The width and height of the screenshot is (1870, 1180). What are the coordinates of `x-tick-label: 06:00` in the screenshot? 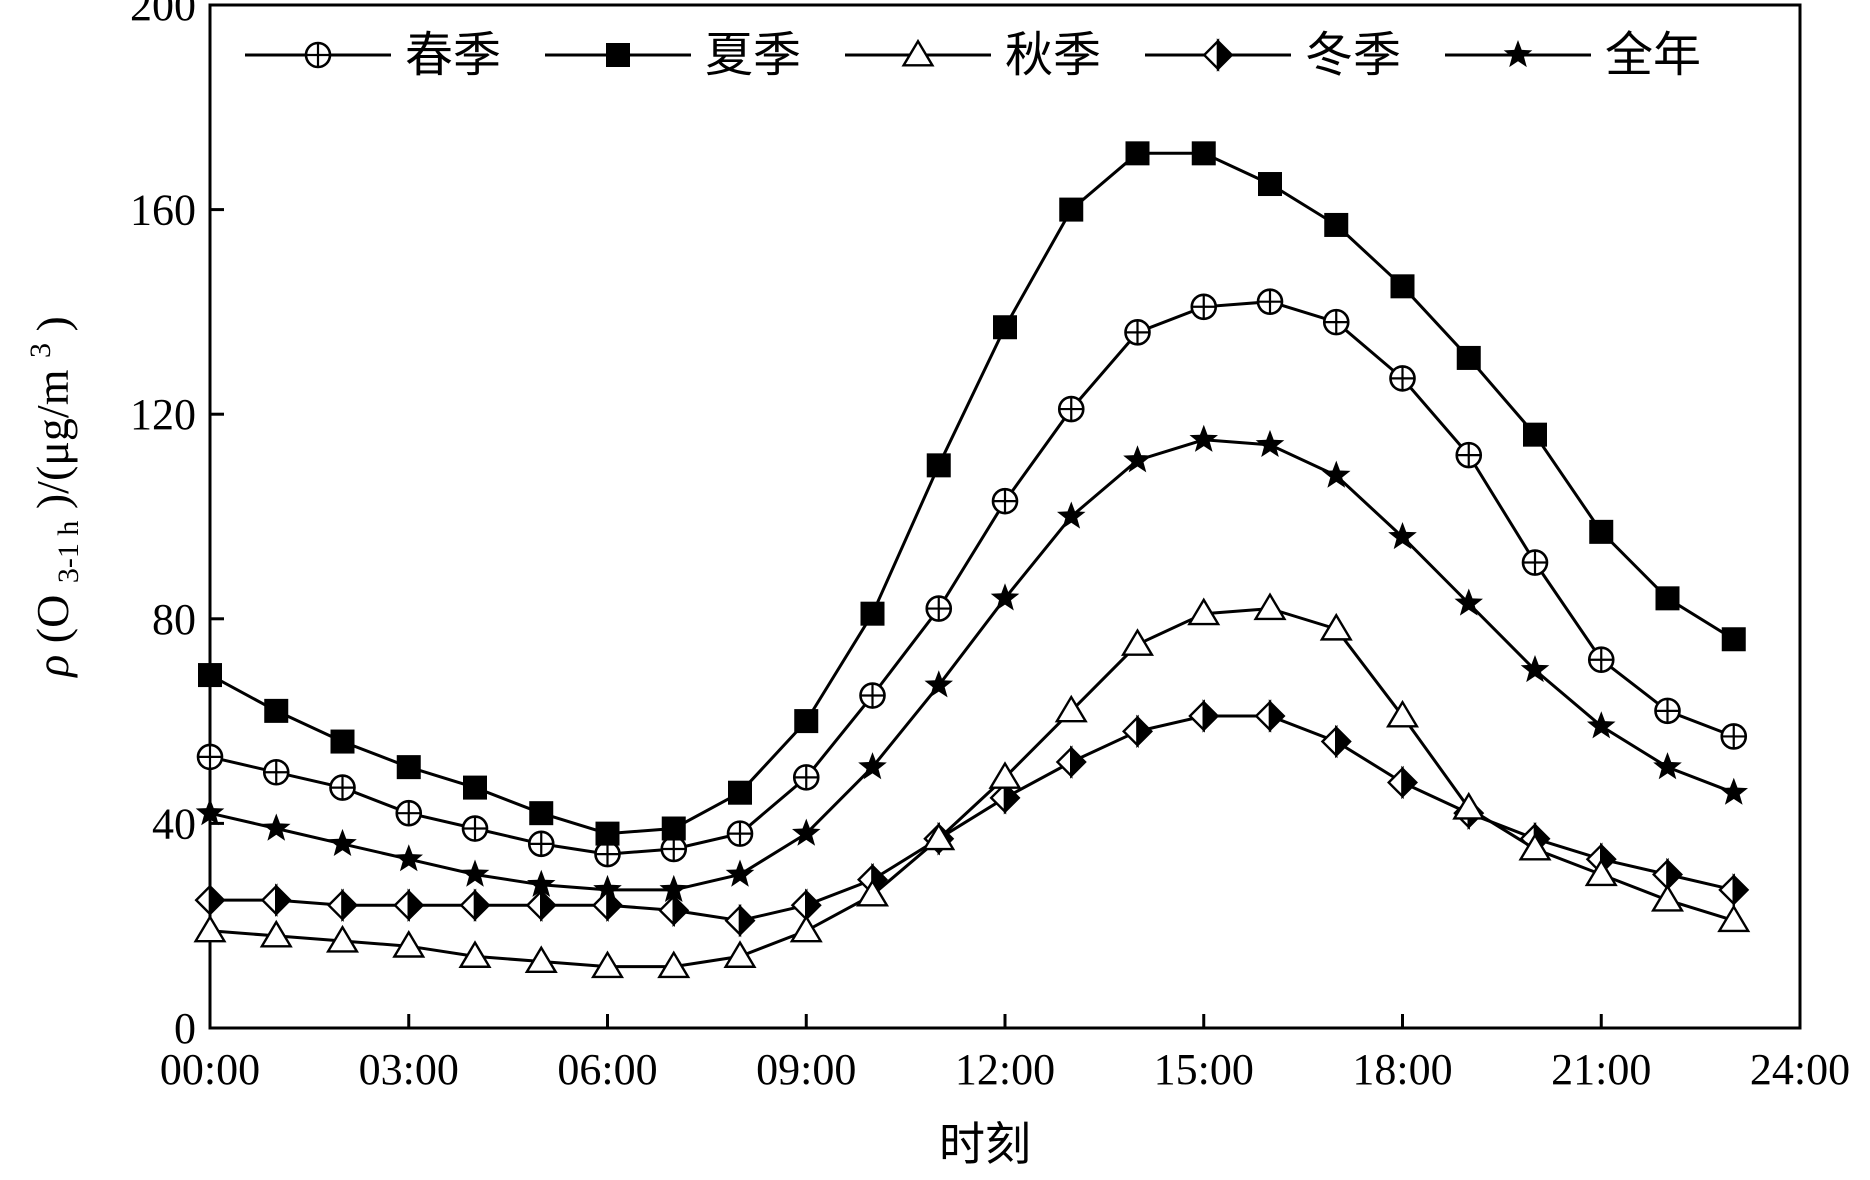 It's located at (607, 1069).